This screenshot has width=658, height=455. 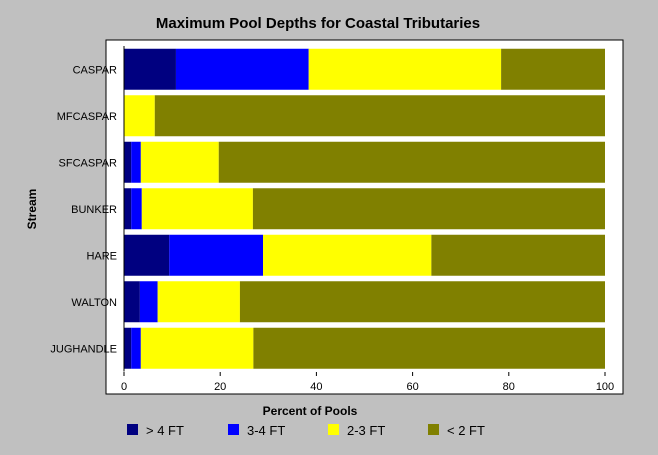 What do you see at coordinates (310, 411) in the screenshot?
I see `x-axis-title: Percent of Pools` at bounding box center [310, 411].